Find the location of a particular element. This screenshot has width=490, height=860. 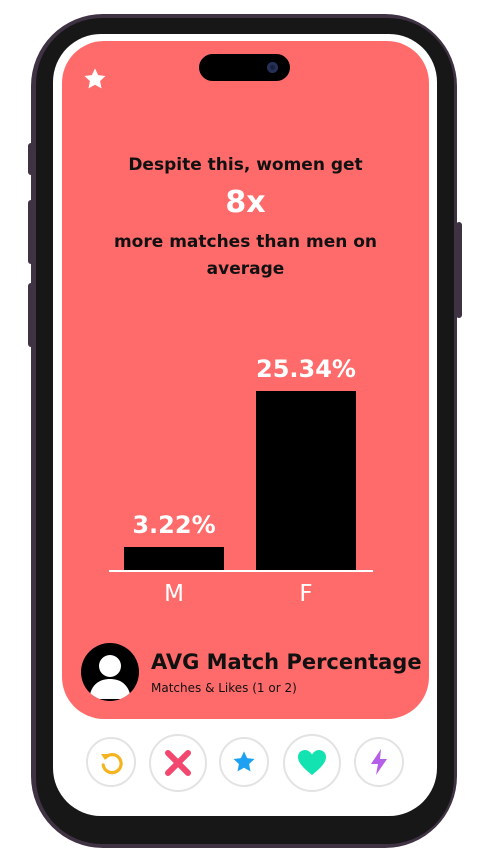

rewind-icon is located at coordinates (112, 764).